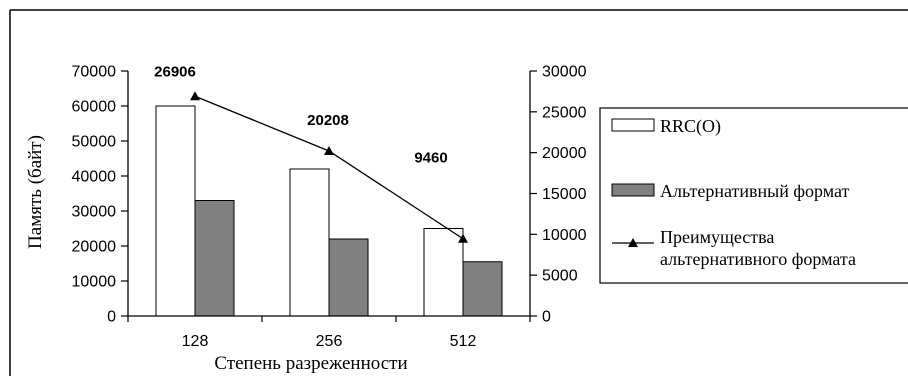 The height and width of the screenshot is (376, 908). I want to click on y-tick-label-right: 0, so click(546, 317).